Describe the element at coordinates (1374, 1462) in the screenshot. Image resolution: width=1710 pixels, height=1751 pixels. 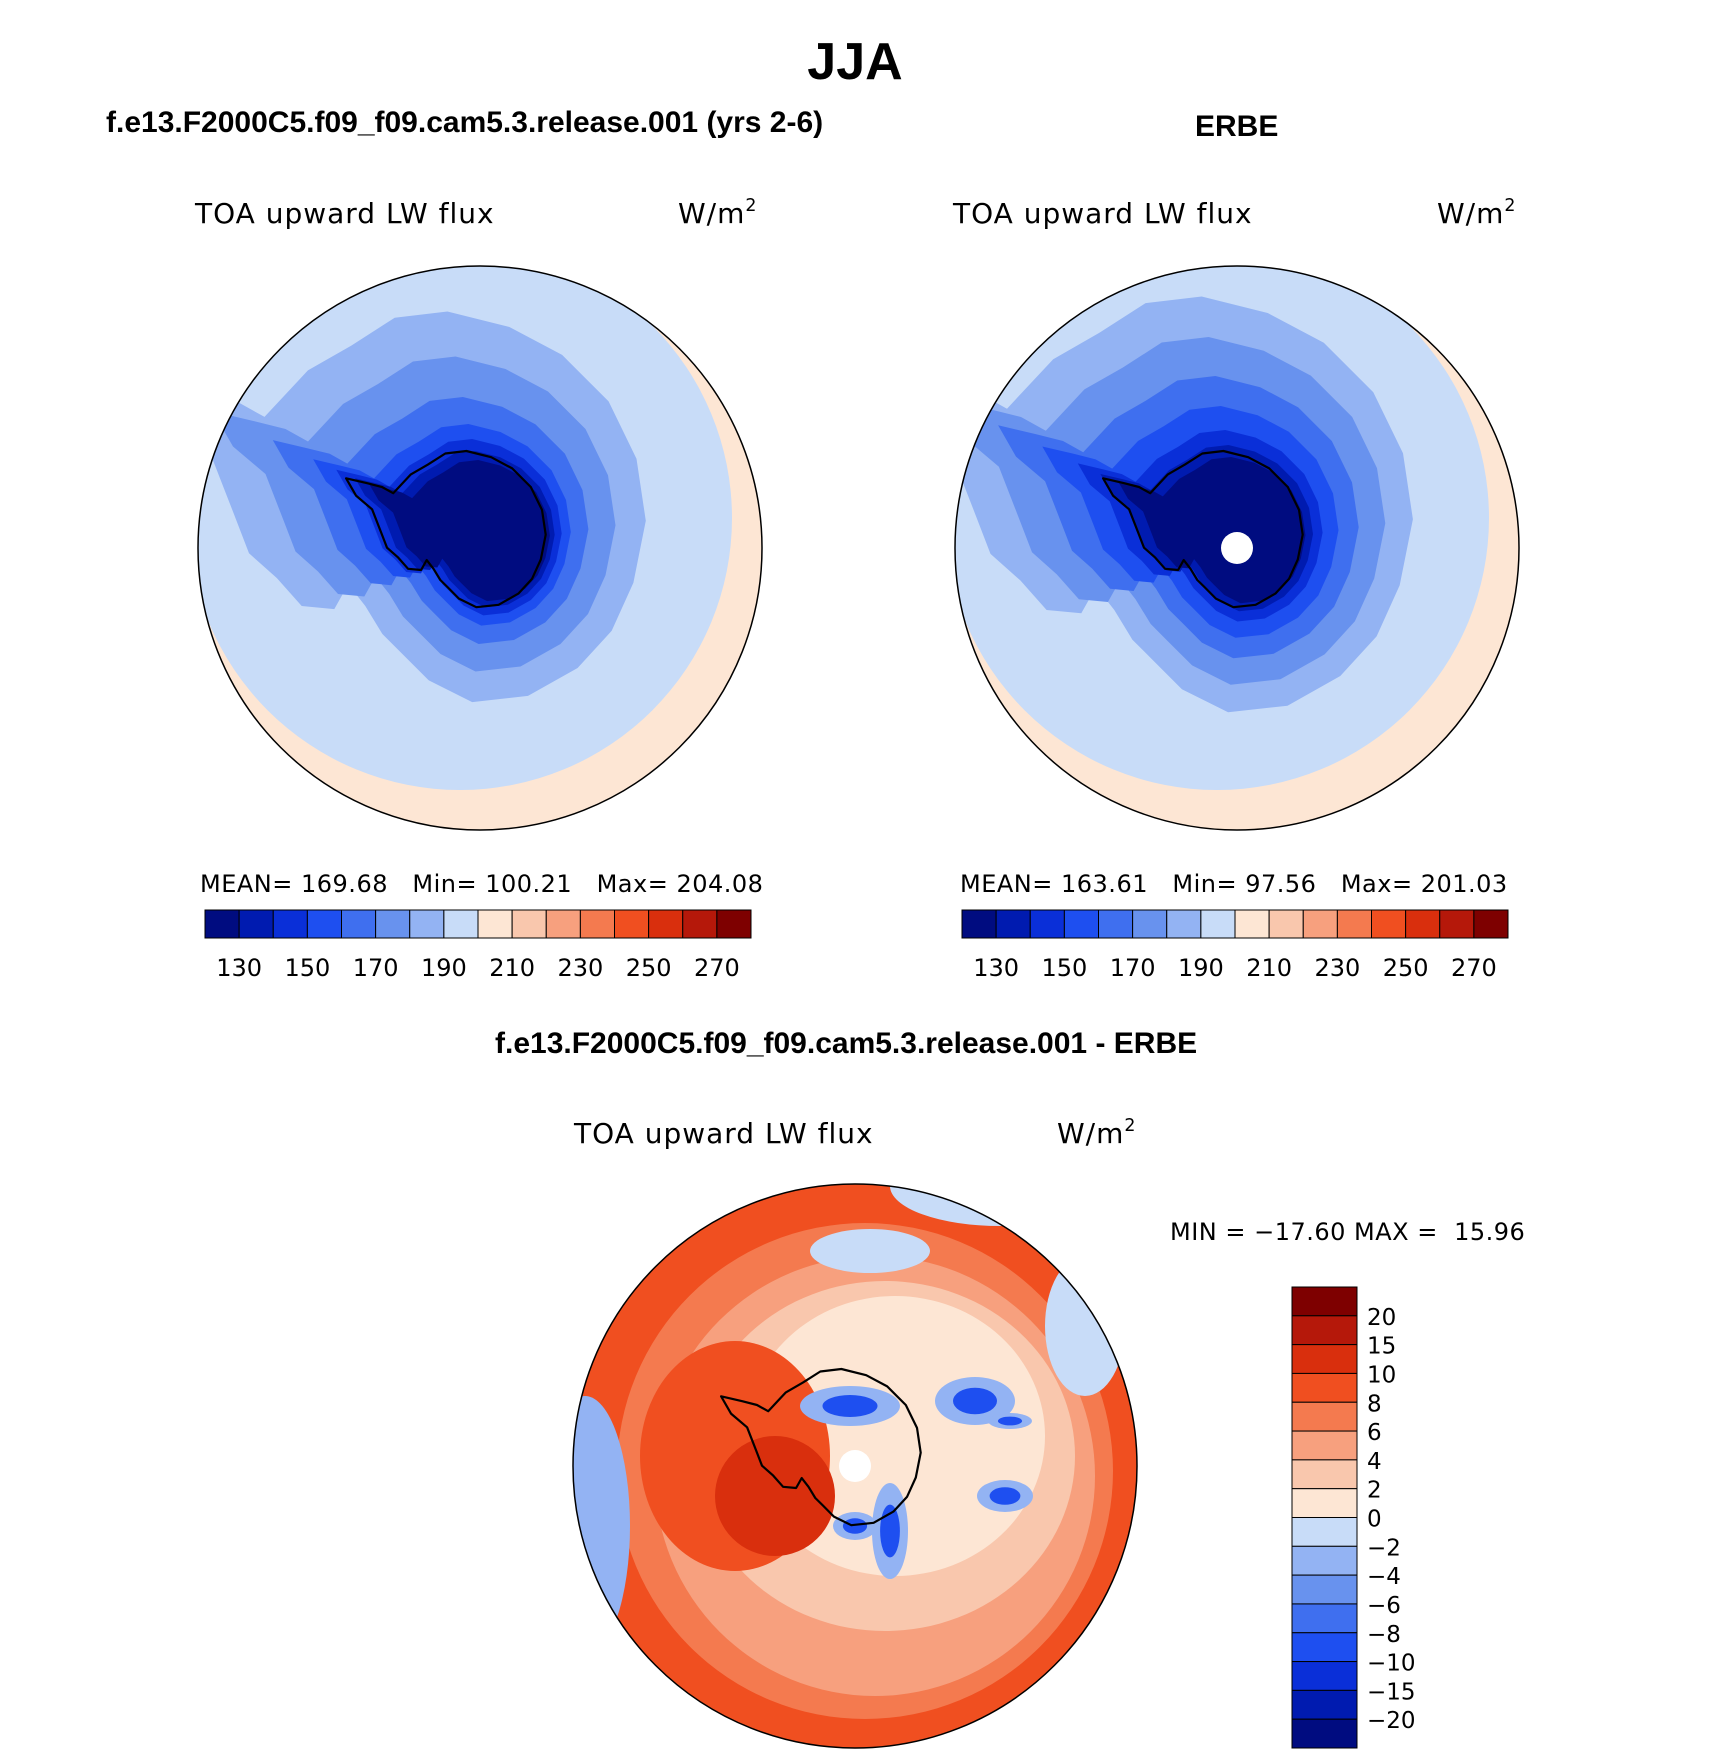
I see `colorbar-tick-label: 4` at that location.